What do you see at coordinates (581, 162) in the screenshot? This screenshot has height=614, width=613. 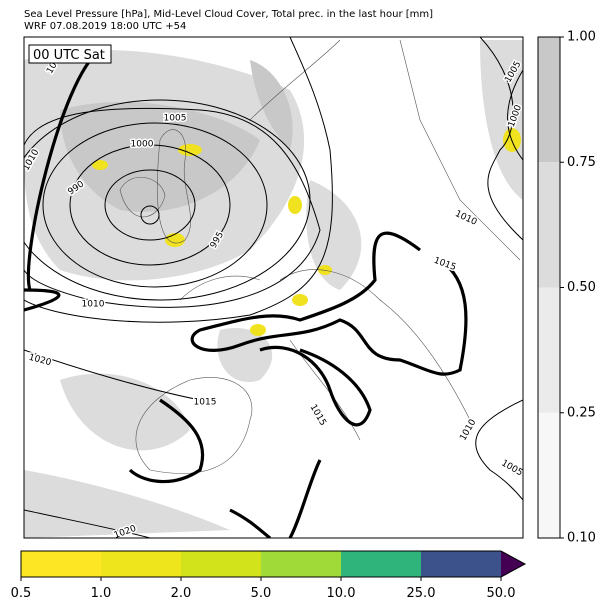 I see `colorbar-tick-label: 0.75` at bounding box center [581, 162].